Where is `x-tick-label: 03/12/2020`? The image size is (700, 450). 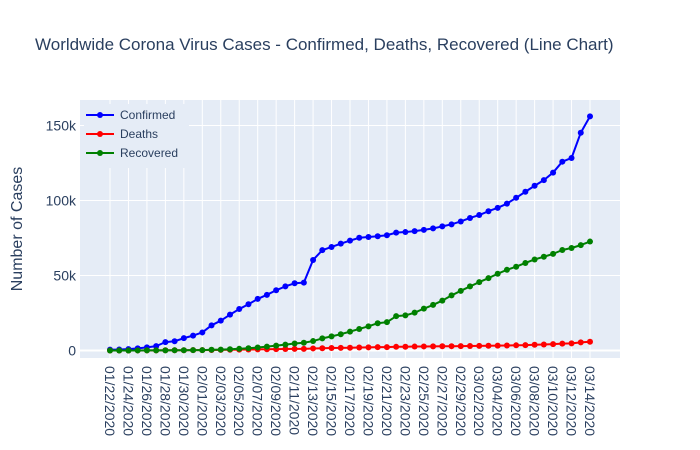
x-tick-label: 03/12/2020 is located at coordinates (572, 401).